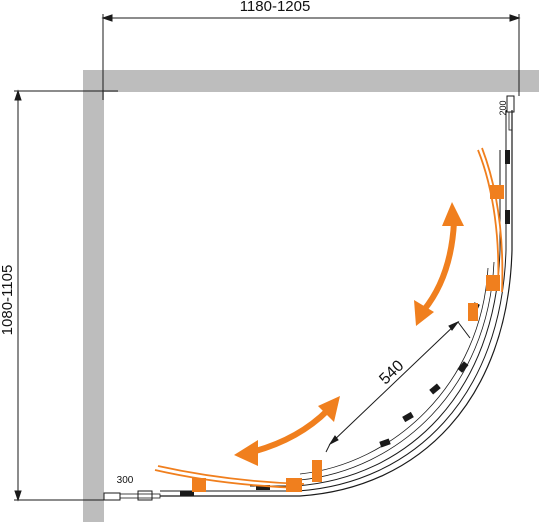 Image resolution: width=539 pixels, height=524 pixels. What do you see at coordinates (311, 81) in the screenshot?
I see `back-wall` at bounding box center [311, 81].